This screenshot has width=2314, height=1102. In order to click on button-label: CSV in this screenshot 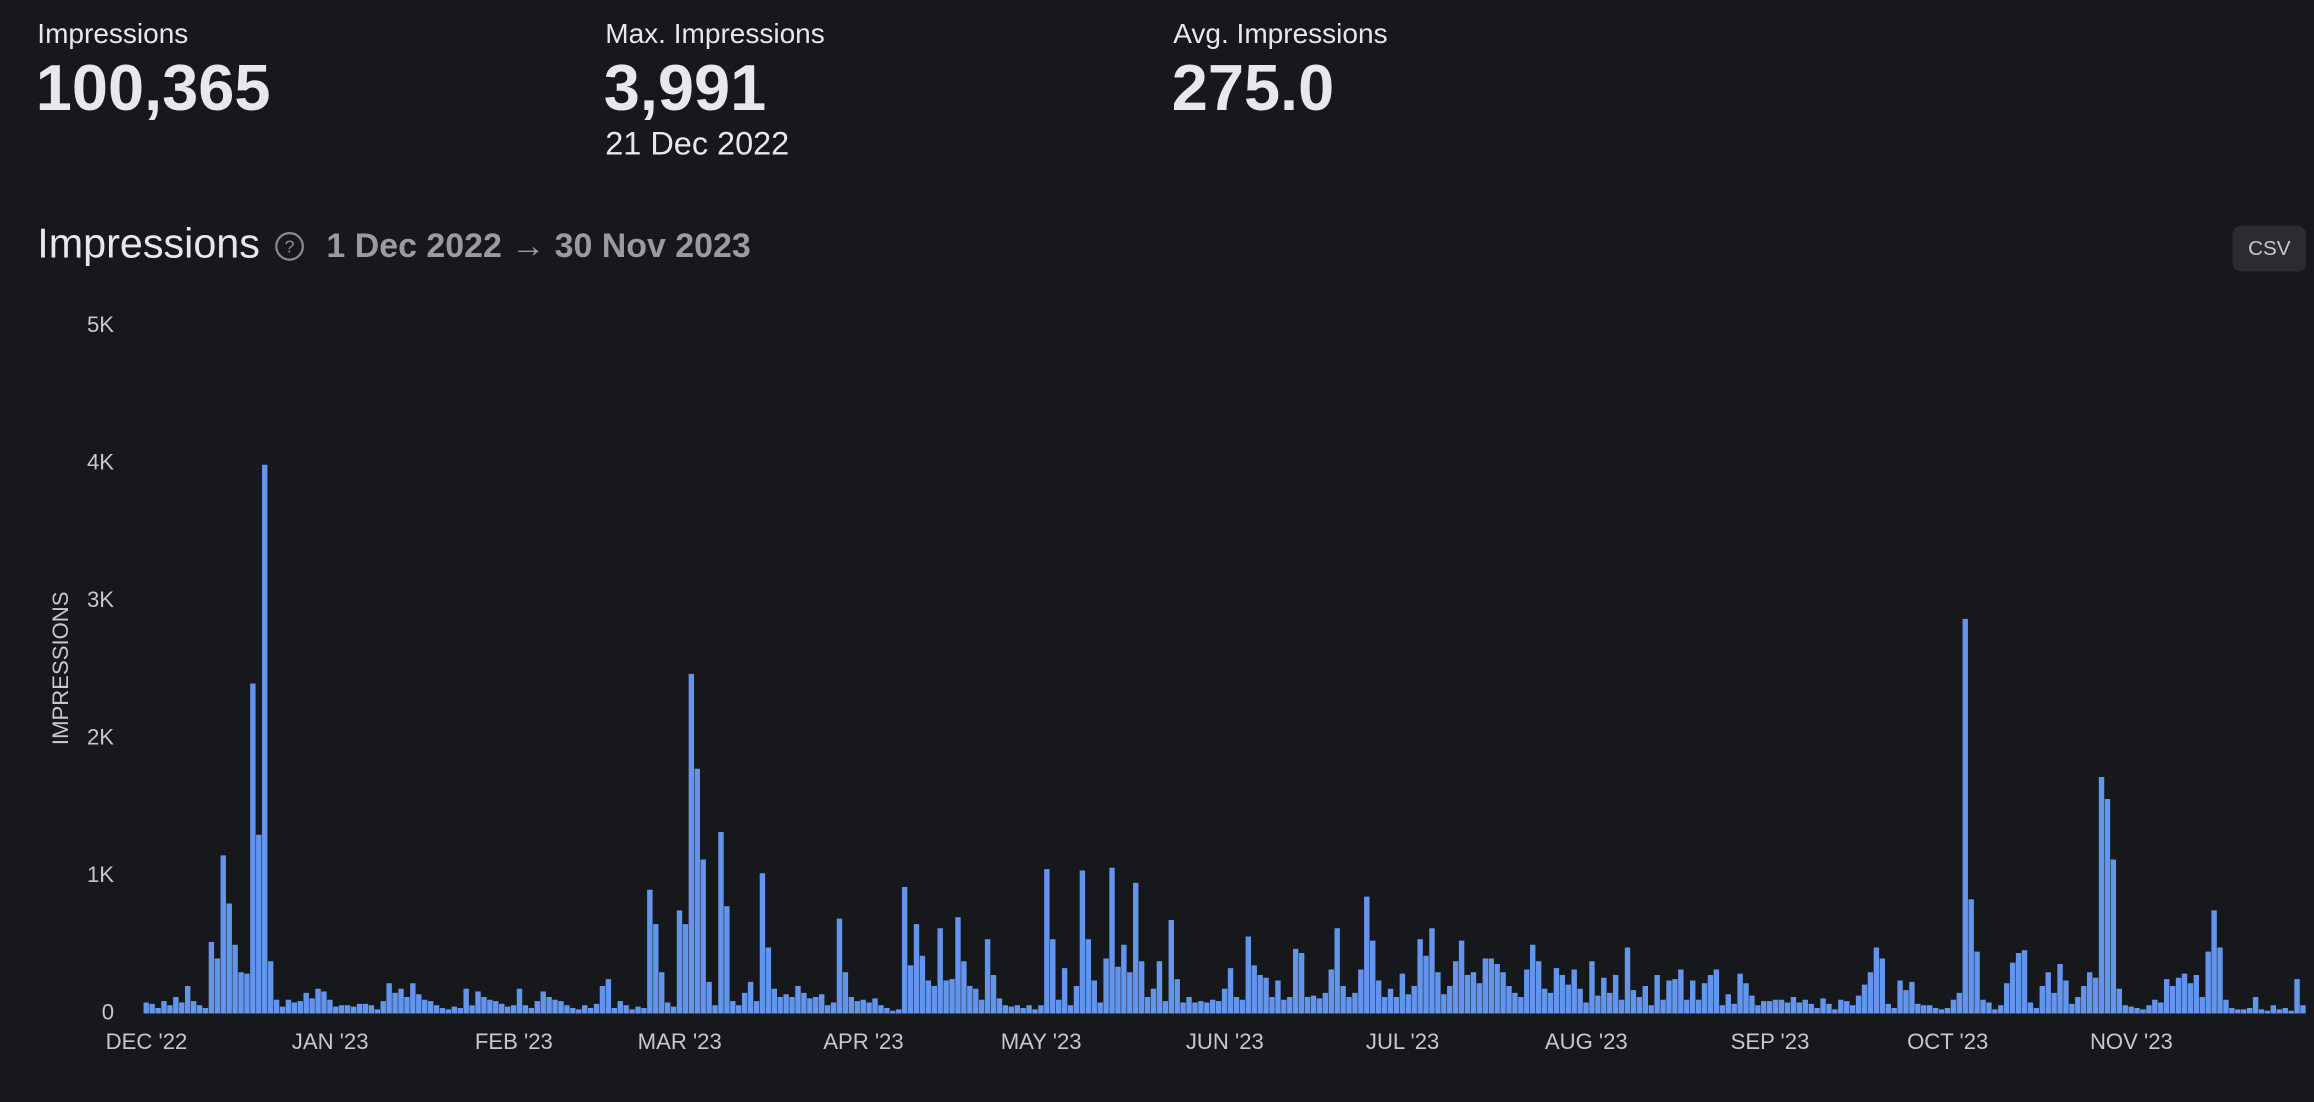, I will do `click(2269, 248)`.